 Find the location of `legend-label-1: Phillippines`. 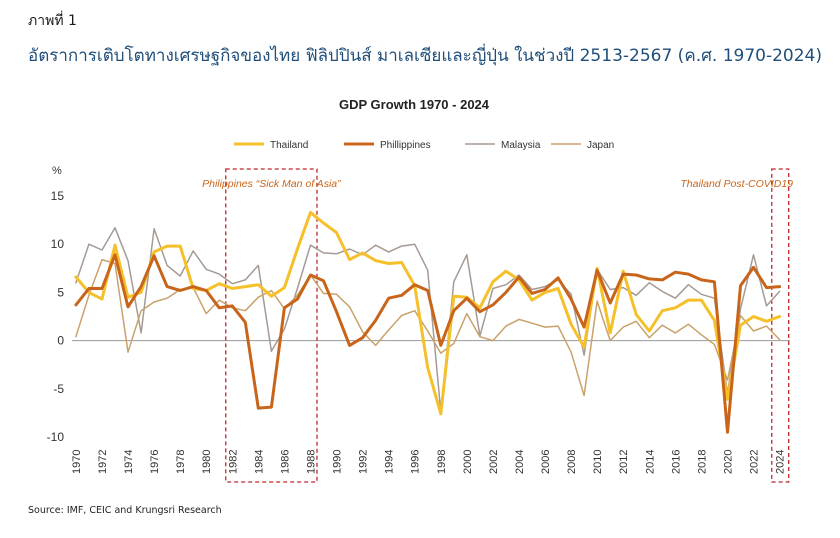

legend-label-1: Phillippines is located at coordinates (405, 145).